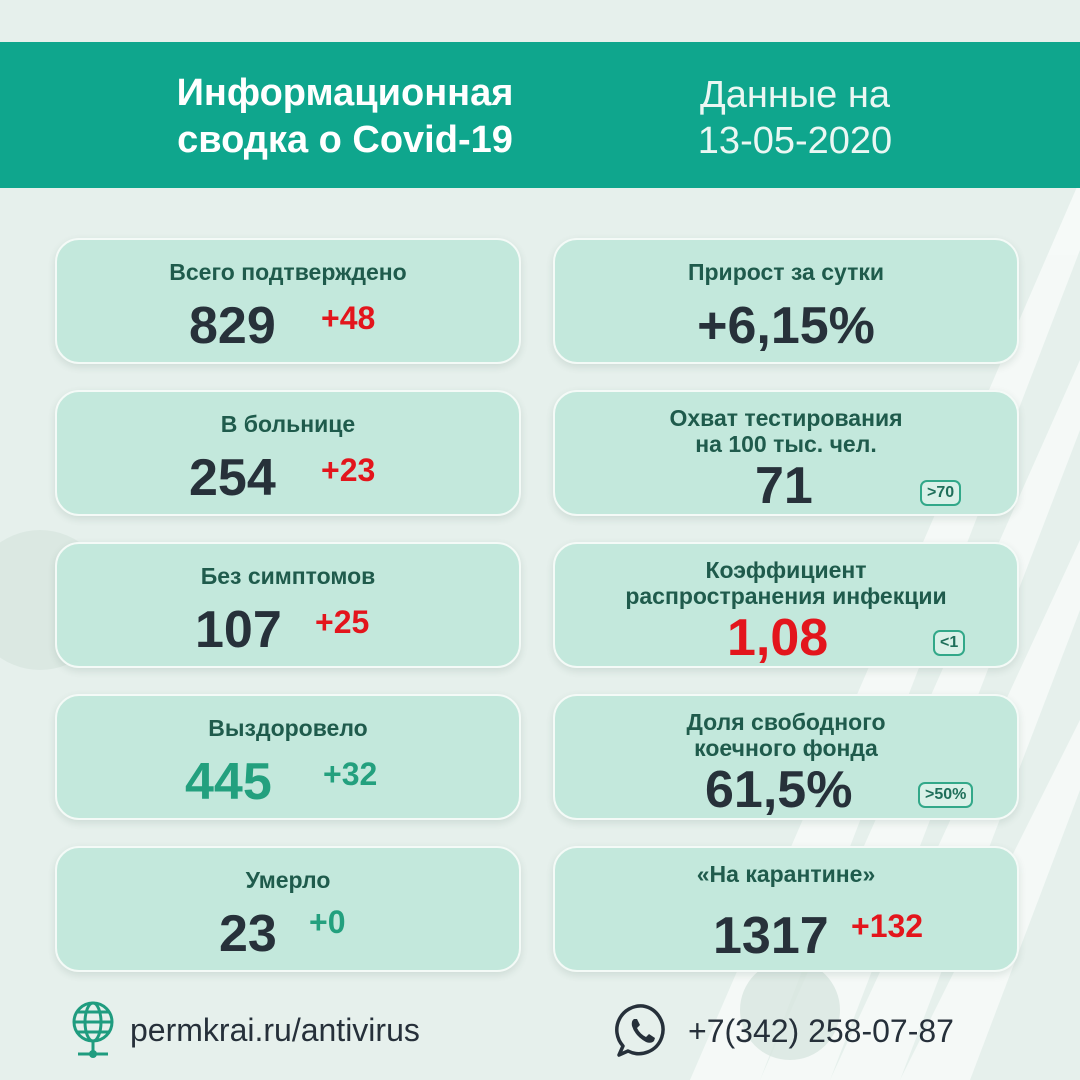 The image size is (1080, 1080). I want to click on card-label: Всего подтверждено, so click(288, 272).